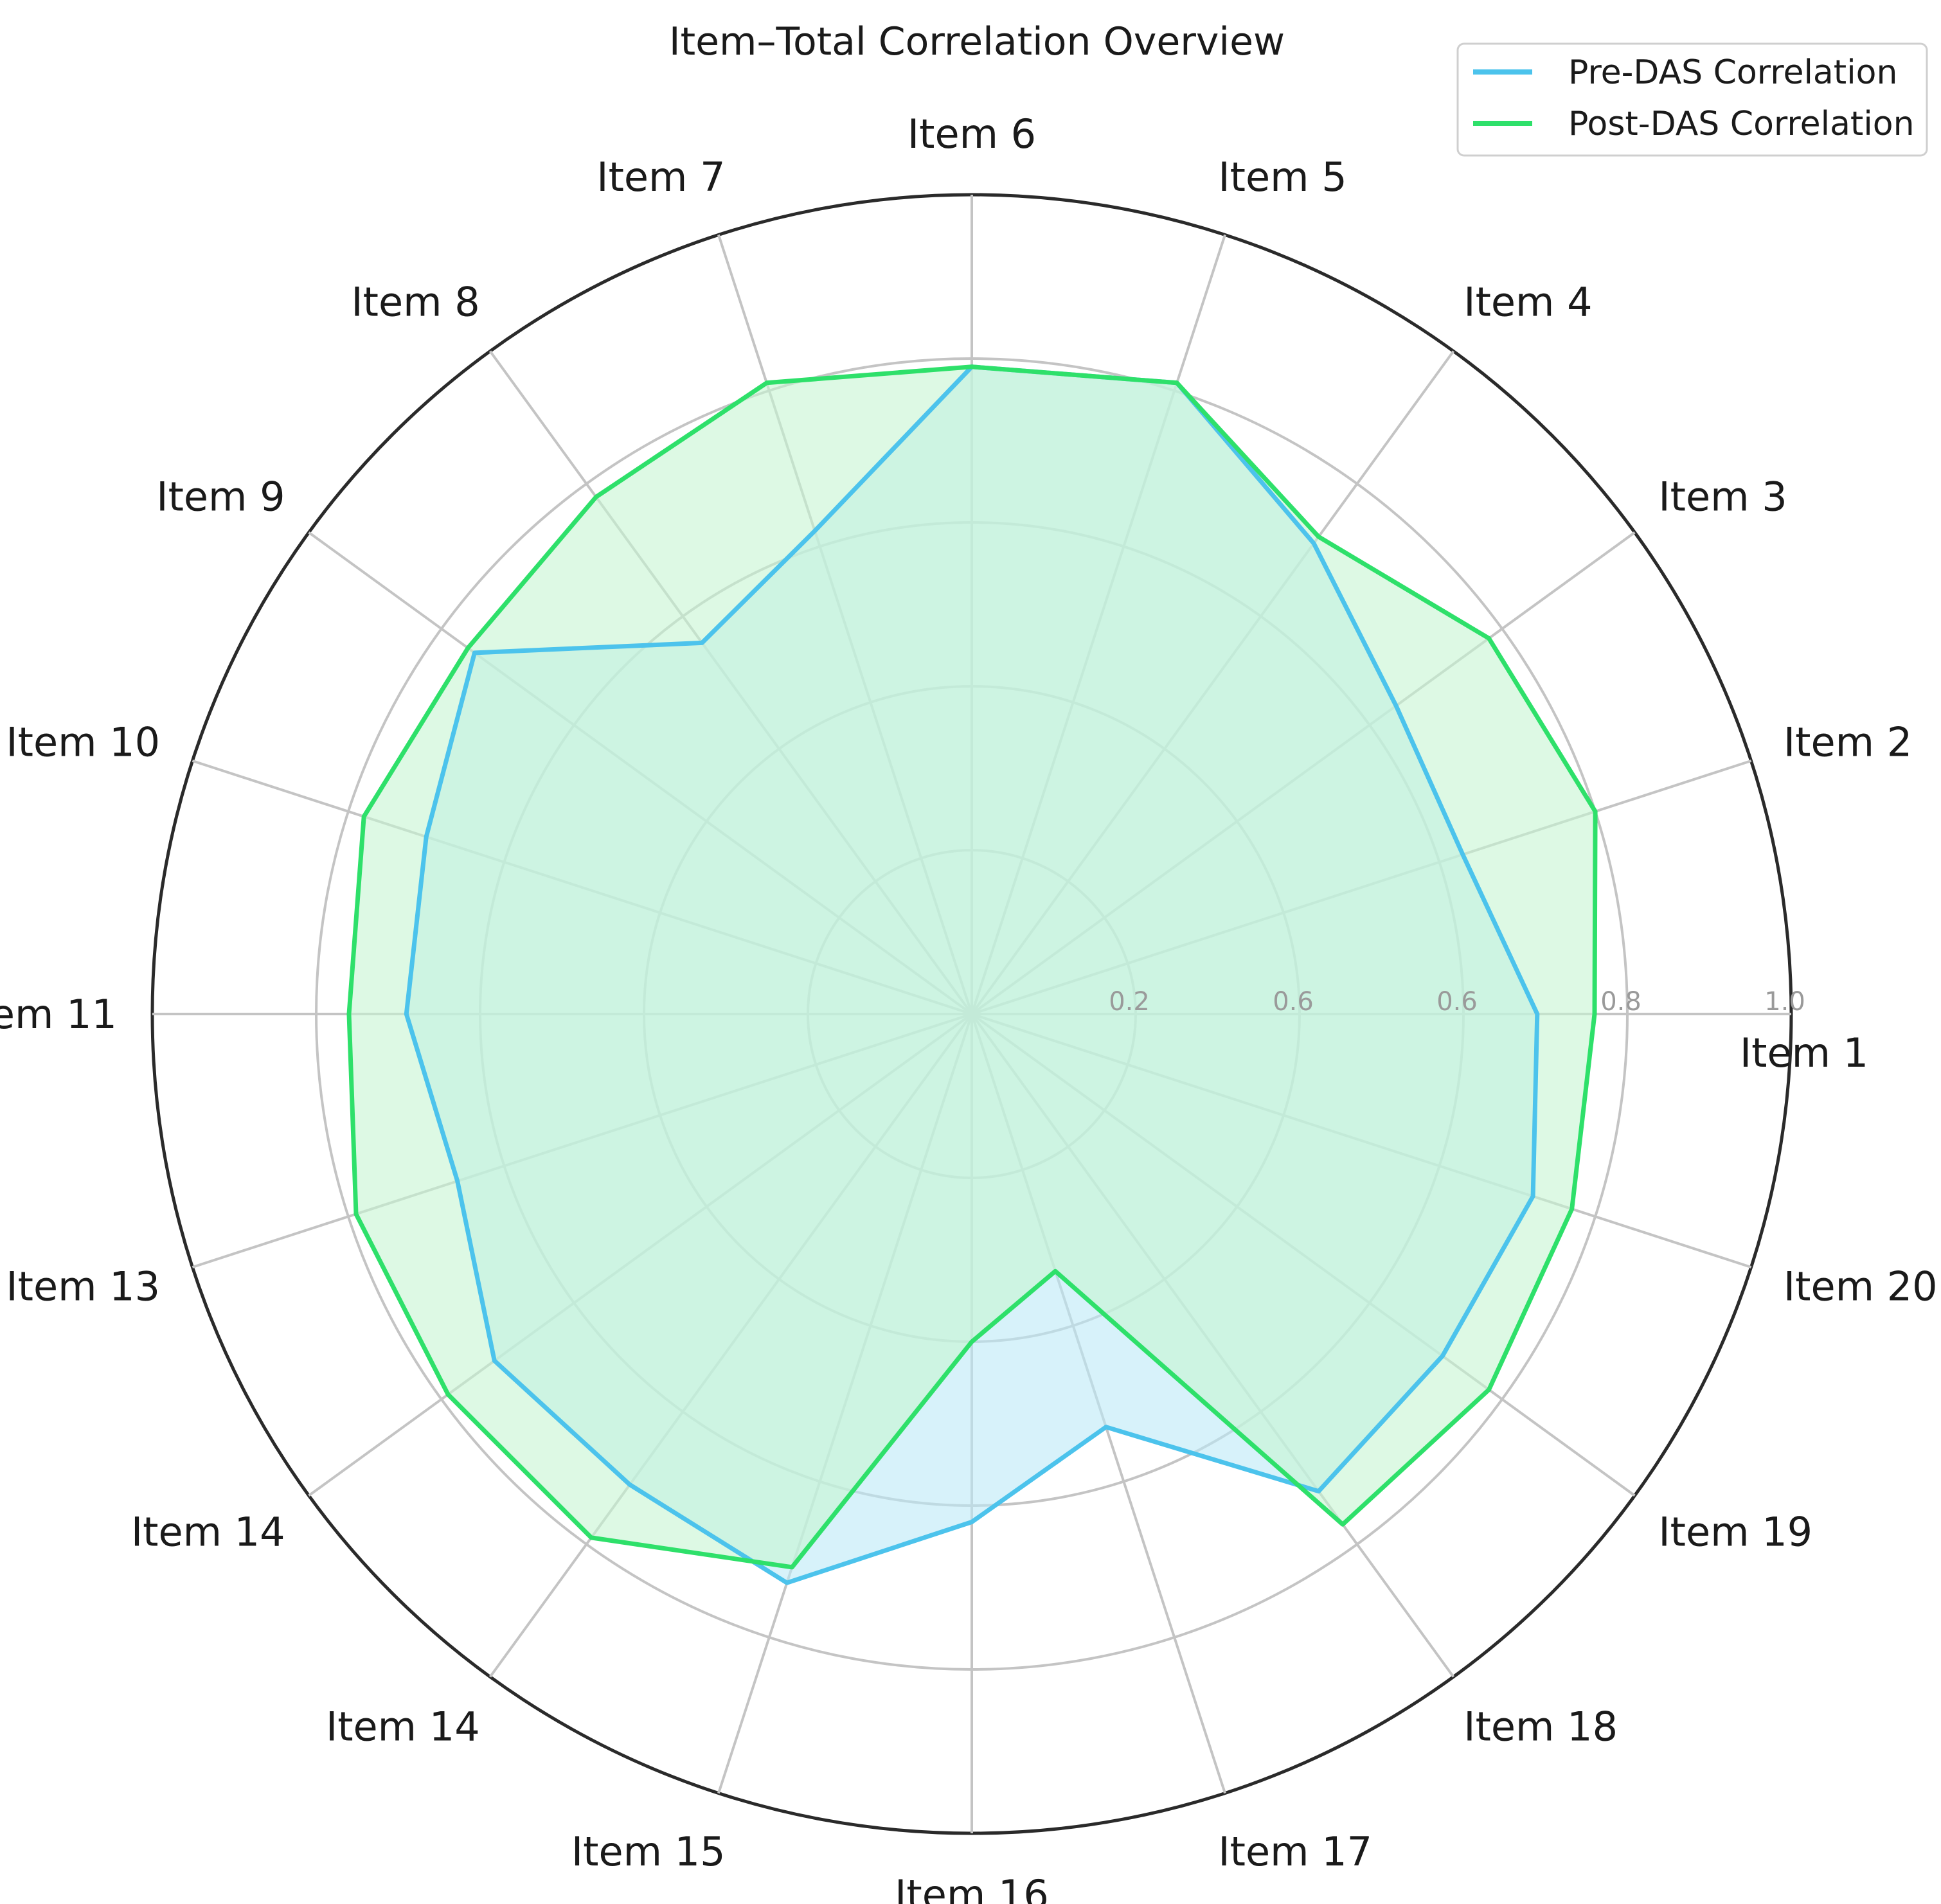 The width and height of the screenshot is (1941, 1904). What do you see at coordinates (660, 177) in the screenshot?
I see `category-label: Item 7` at bounding box center [660, 177].